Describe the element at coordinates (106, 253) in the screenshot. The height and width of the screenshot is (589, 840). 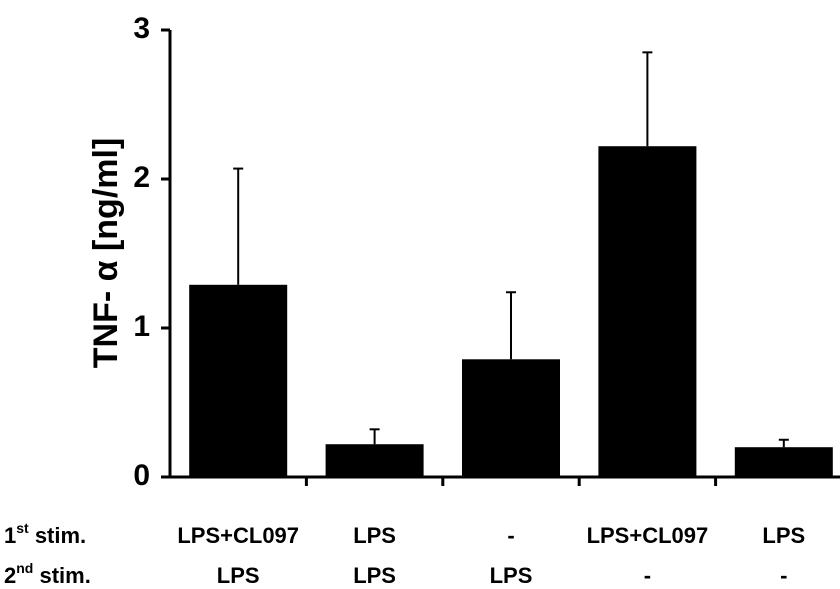
I see `y-axis-label: TNF- α [ng/ml]` at that location.